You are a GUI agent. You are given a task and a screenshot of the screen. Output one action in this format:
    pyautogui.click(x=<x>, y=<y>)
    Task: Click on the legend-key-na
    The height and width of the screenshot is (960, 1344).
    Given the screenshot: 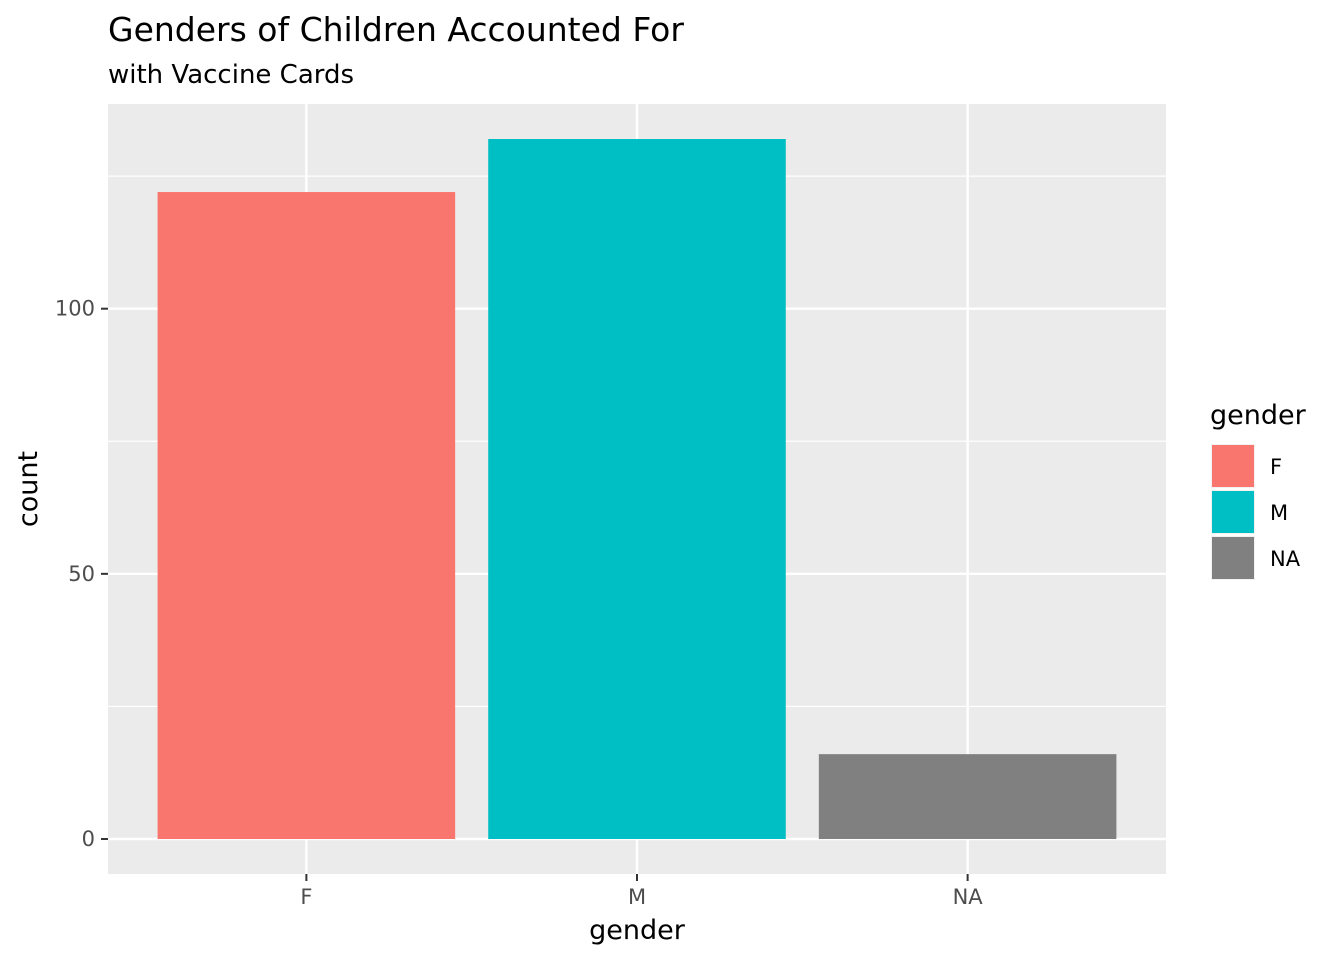 What is the action you would take?
    pyautogui.click(x=1233, y=558)
    